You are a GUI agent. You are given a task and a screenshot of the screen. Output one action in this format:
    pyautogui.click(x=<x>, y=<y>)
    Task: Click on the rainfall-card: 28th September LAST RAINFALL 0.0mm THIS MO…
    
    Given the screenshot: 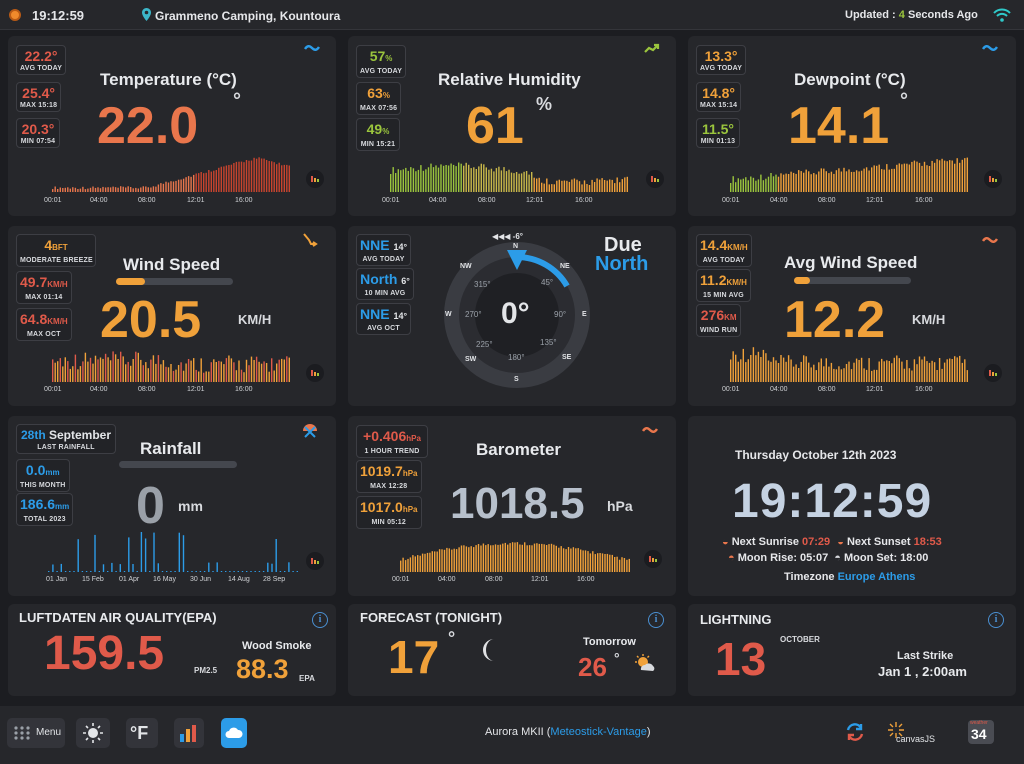 What is the action you would take?
    pyautogui.click(x=172, y=506)
    